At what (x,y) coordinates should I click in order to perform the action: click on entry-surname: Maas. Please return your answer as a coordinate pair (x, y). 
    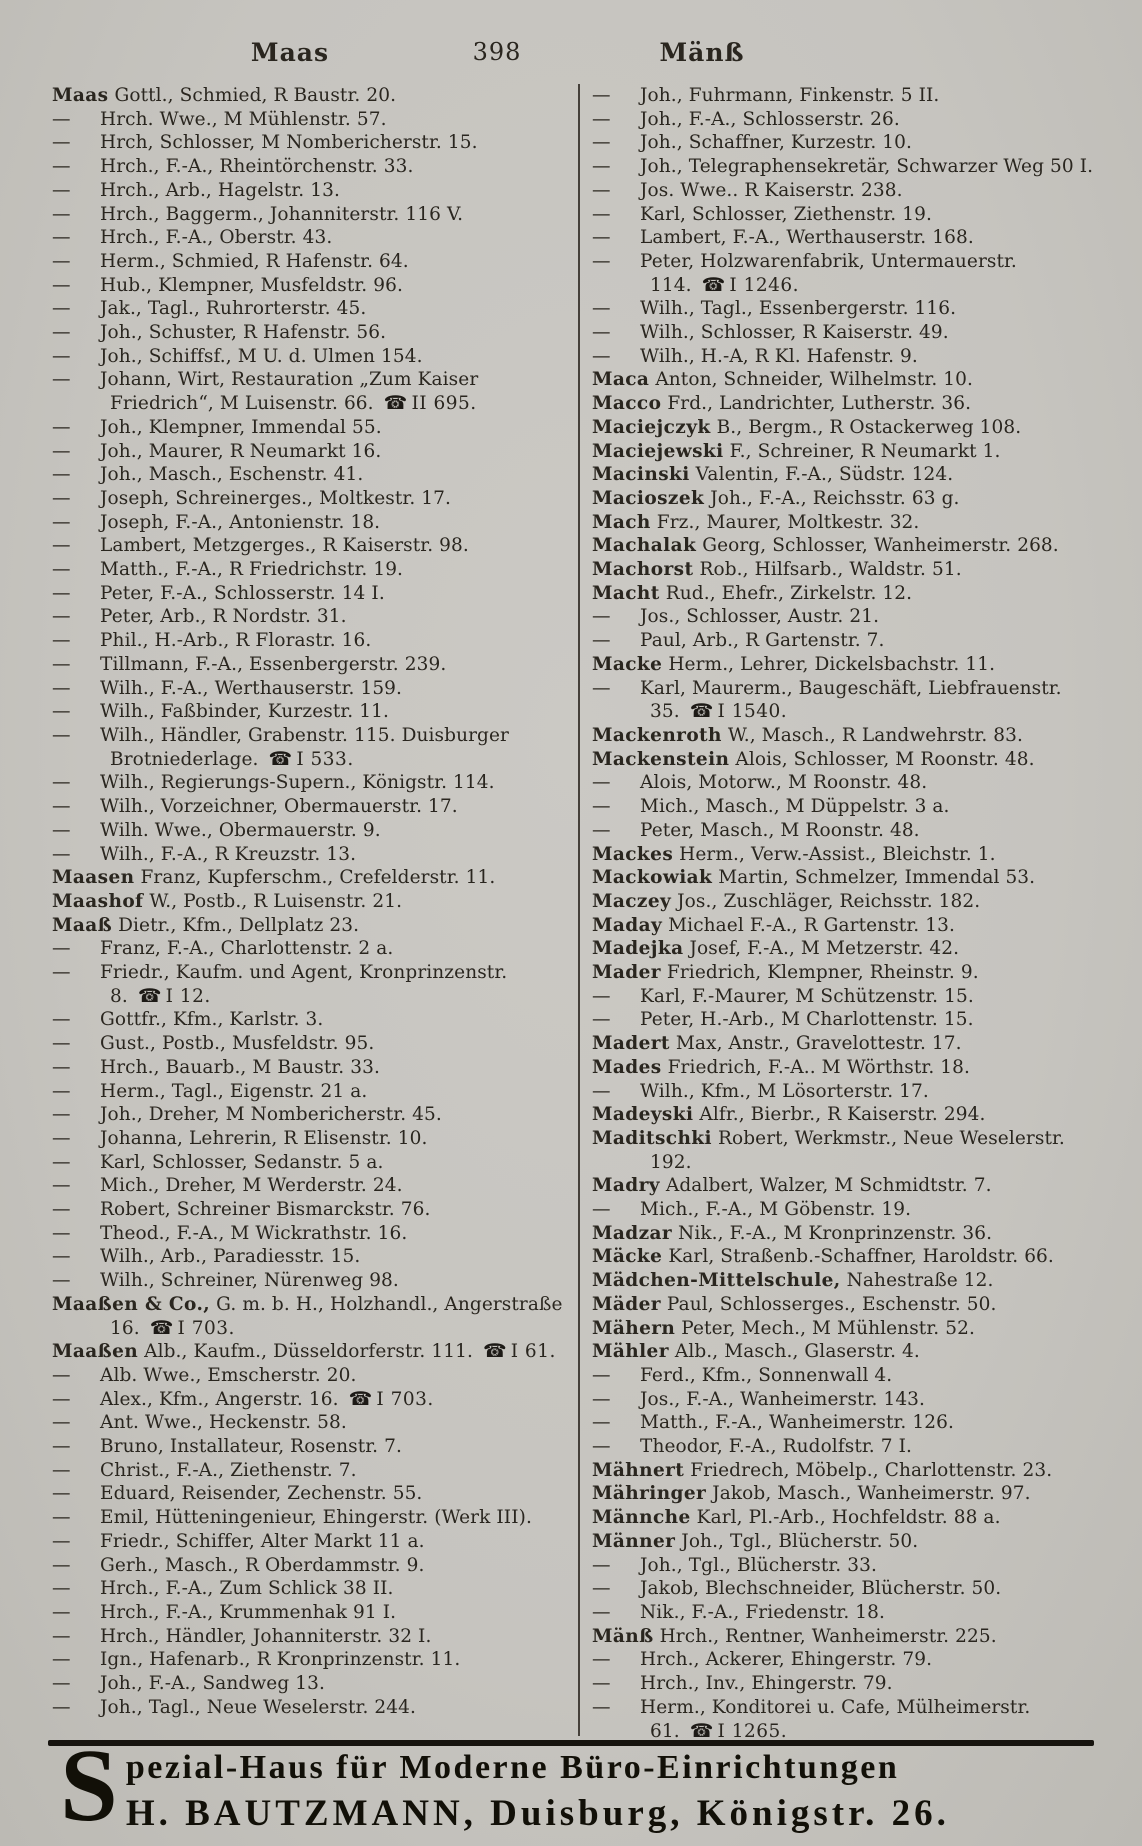
    Looking at the image, I should click on (80, 95).